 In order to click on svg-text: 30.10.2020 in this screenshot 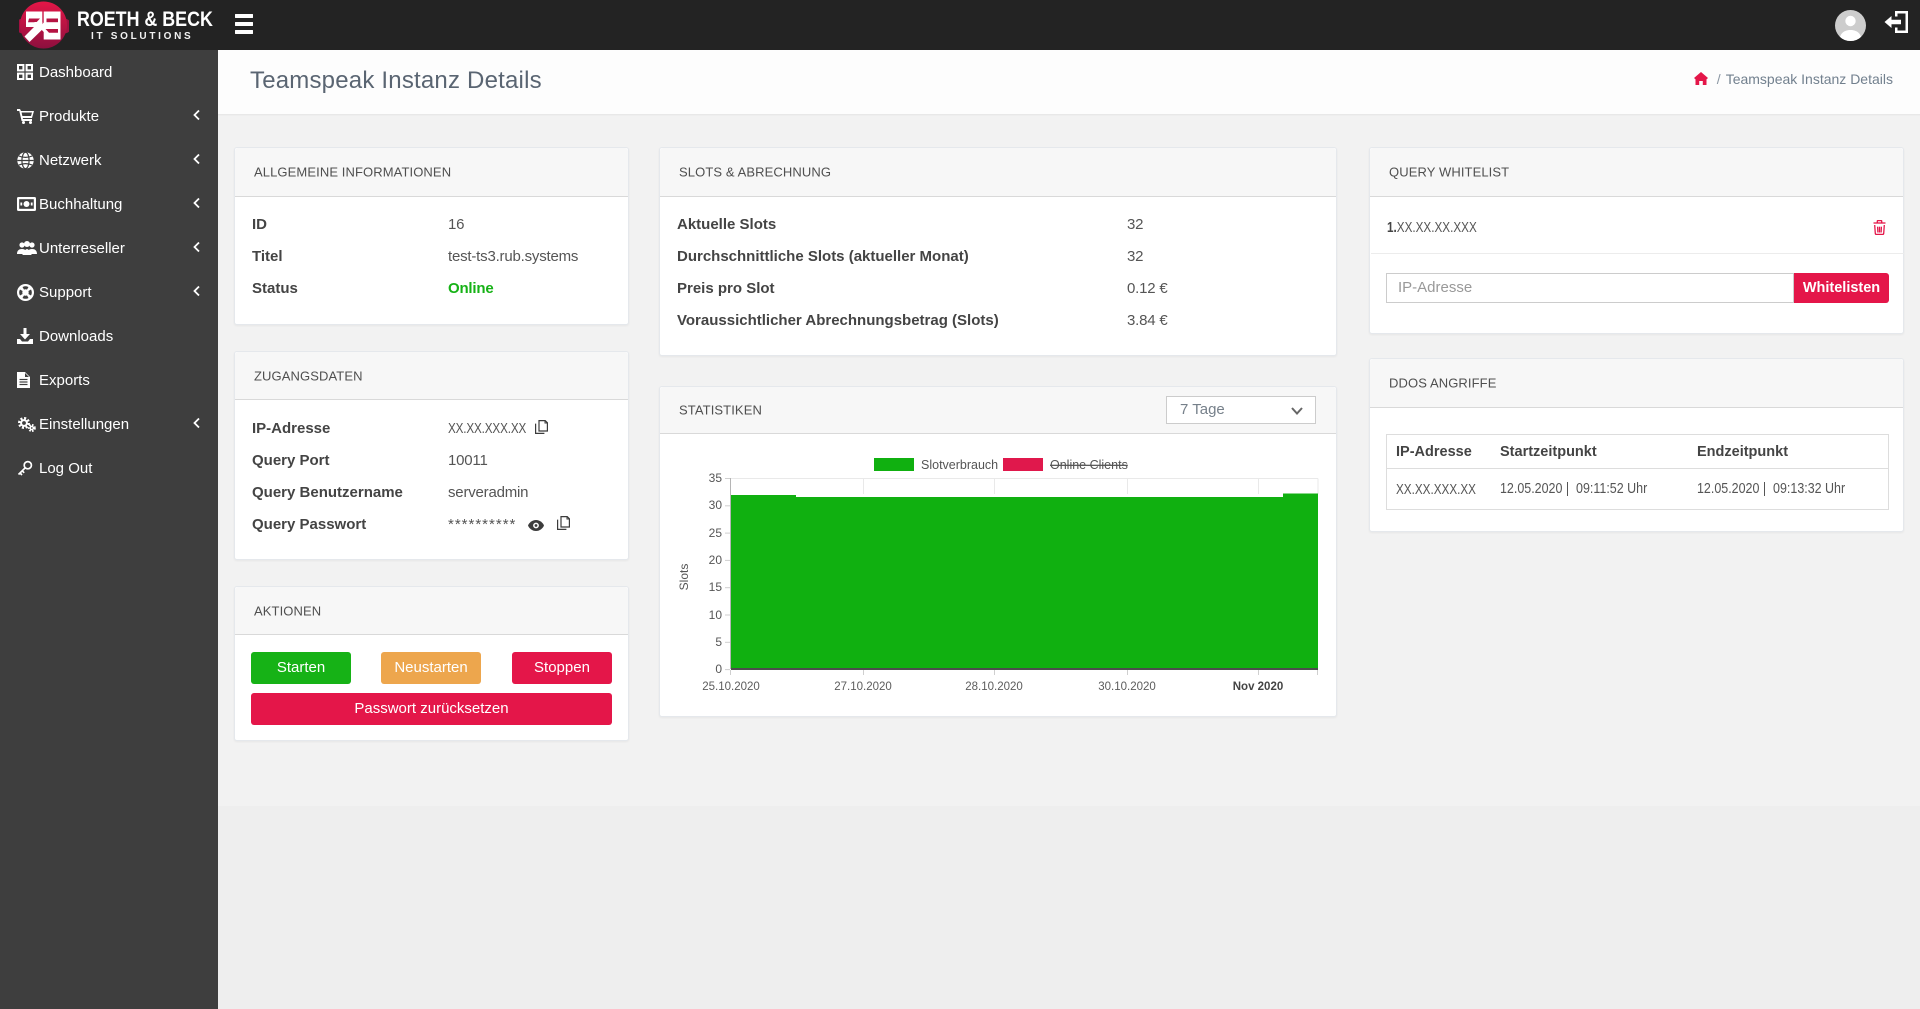, I will do `click(1127, 687)`.